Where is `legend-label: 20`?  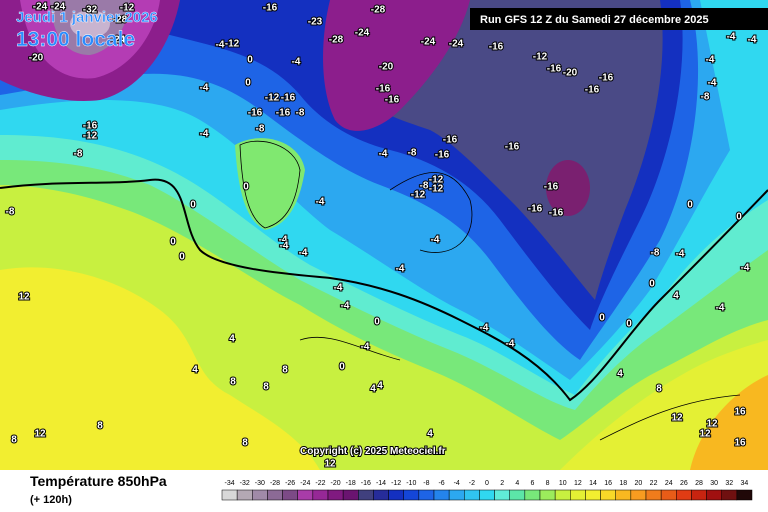 legend-label: 20 is located at coordinates (639, 483).